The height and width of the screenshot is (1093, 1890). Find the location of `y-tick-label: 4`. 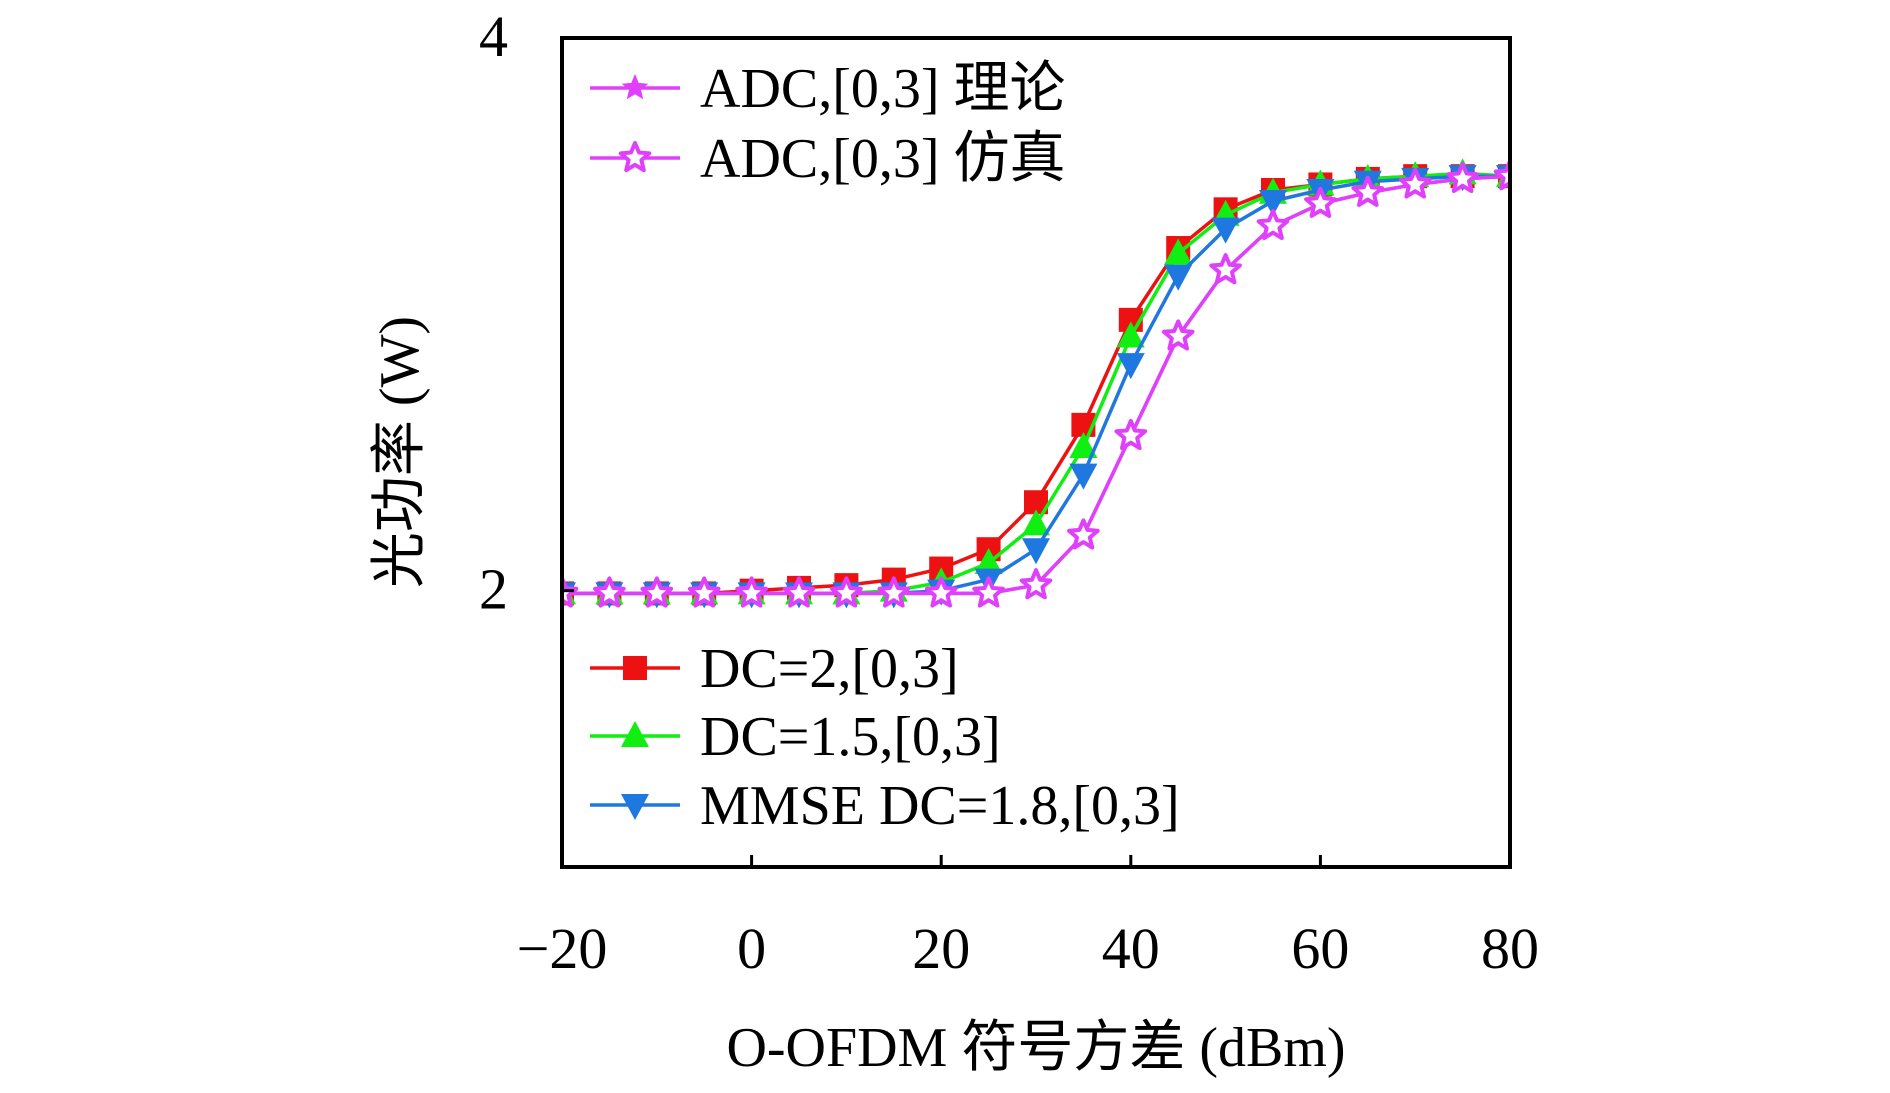

y-tick-label: 4 is located at coordinates (493, 36).